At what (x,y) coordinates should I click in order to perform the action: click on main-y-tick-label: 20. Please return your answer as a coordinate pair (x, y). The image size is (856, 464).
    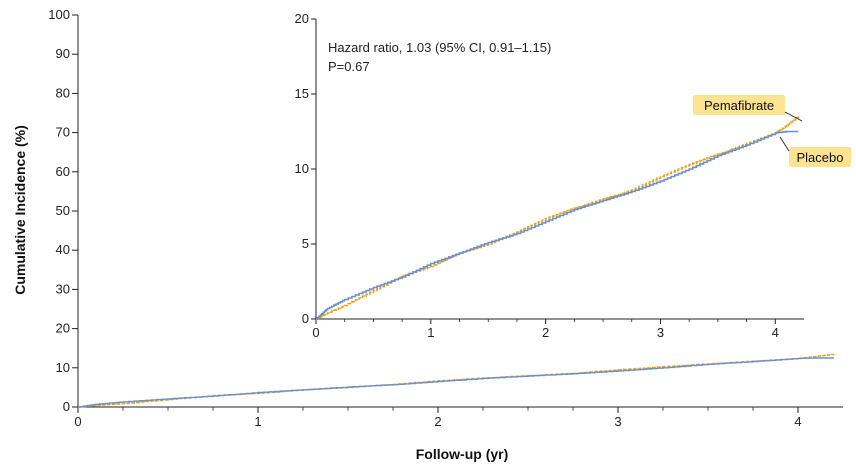
    Looking at the image, I should click on (63, 328).